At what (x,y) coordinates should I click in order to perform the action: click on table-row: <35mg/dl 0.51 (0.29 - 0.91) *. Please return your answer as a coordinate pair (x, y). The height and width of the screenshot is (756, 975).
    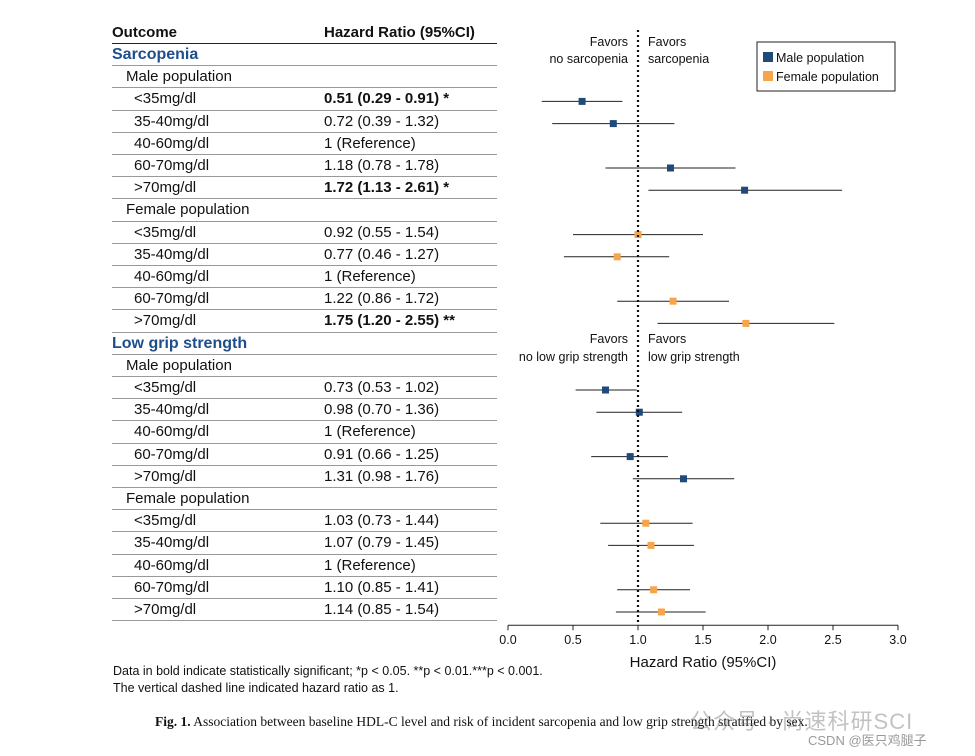
    Looking at the image, I should click on (304, 99).